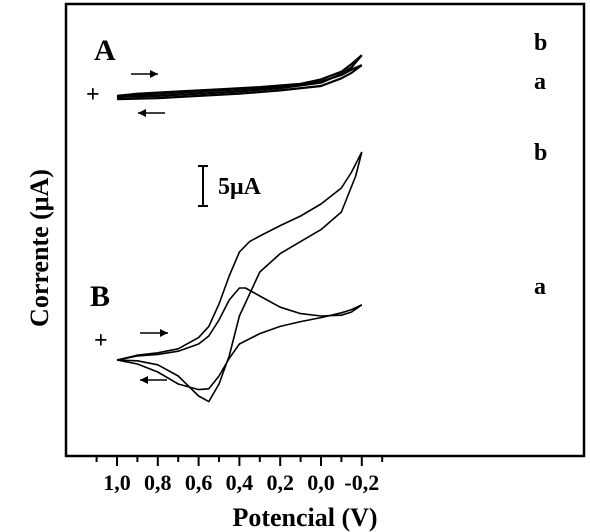 The height and width of the screenshot is (532, 590). I want to click on panel-a-reverse-arrow-head, so click(142, 113).